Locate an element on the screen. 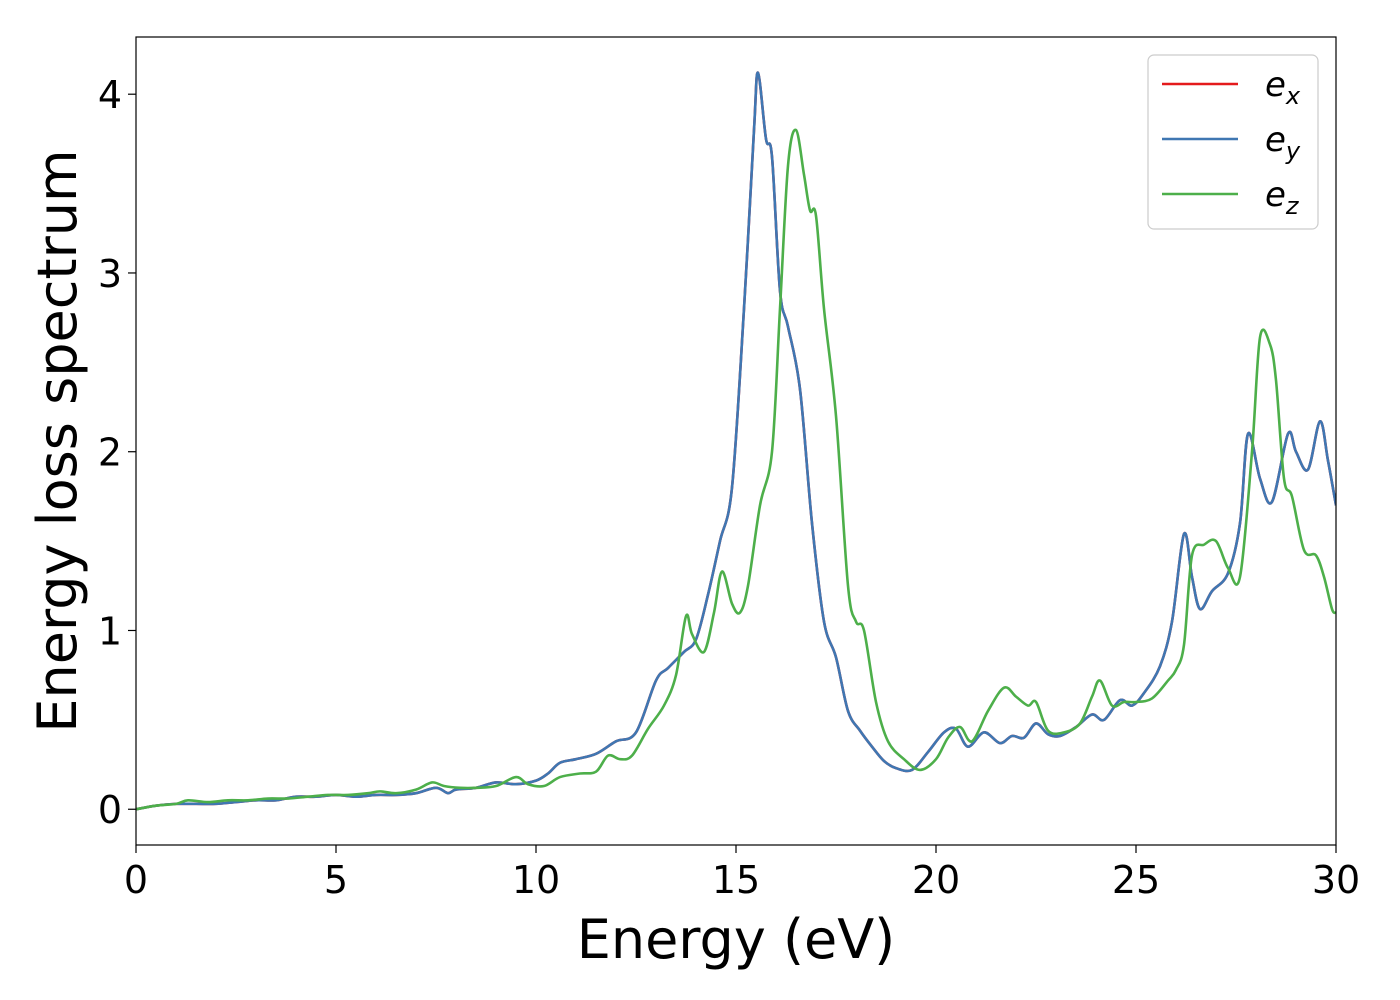 The width and height of the screenshot is (1400, 1000). x-tick-label: 25 is located at coordinates (1136, 880).